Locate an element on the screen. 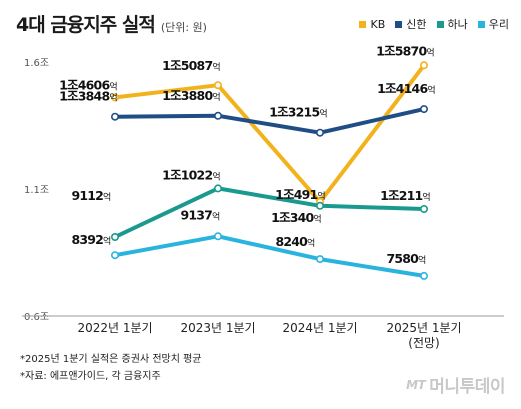 This screenshot has width=521, height=409. data-label: 1조3848억 is located at coordinates (88, 96).